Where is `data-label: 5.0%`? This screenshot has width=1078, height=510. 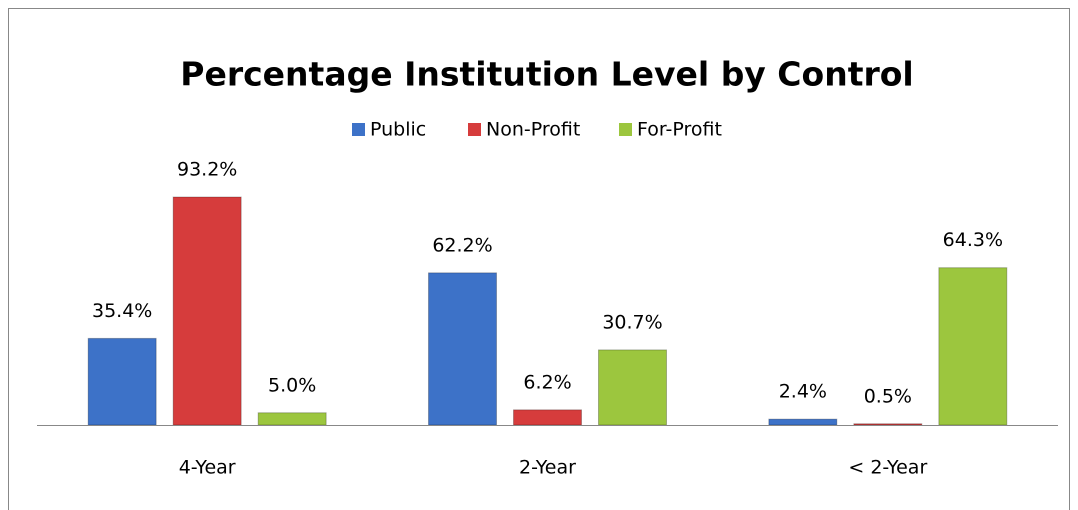
data-label: 5.0% is located at coordinates (292, 385).